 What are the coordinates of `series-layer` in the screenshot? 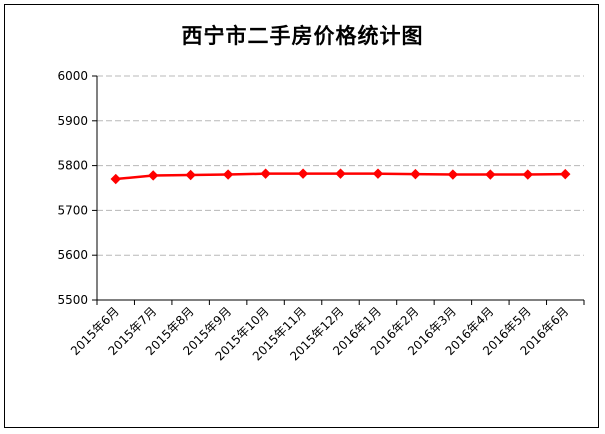 It's located at (340, 176).